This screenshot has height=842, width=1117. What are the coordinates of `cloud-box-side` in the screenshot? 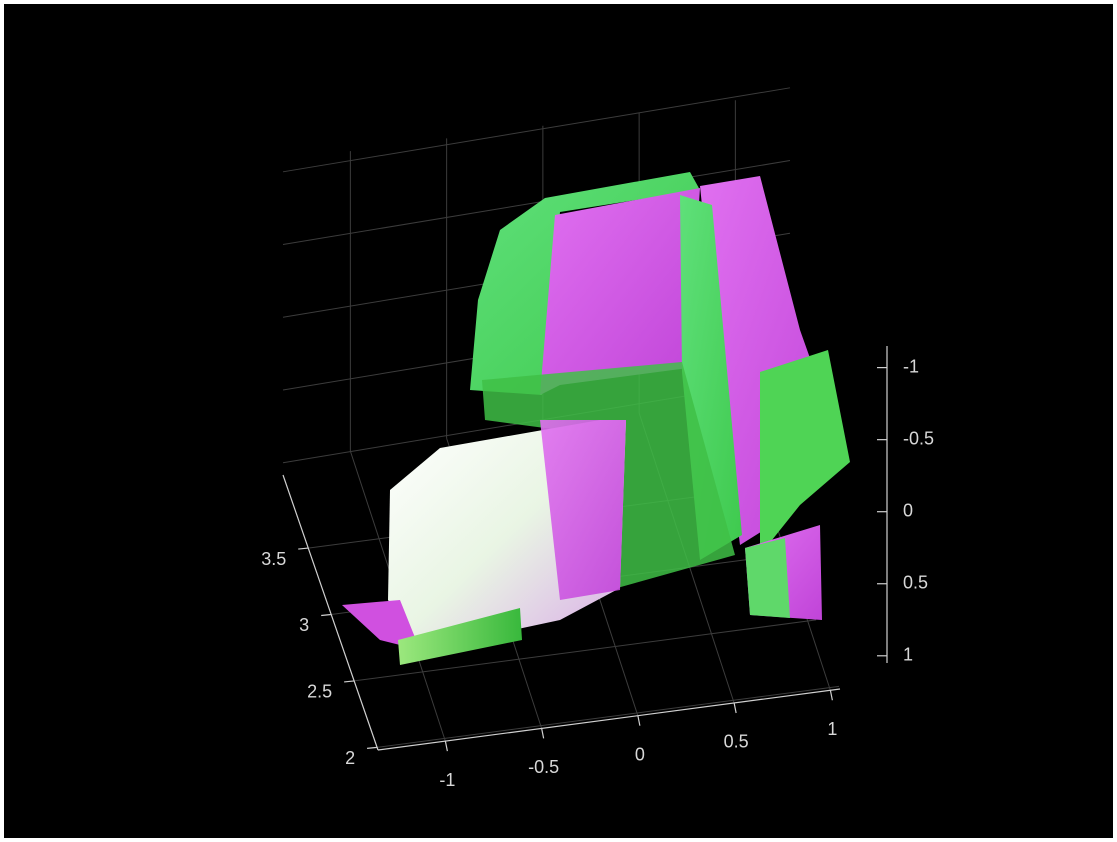 It's located at (767, 578).